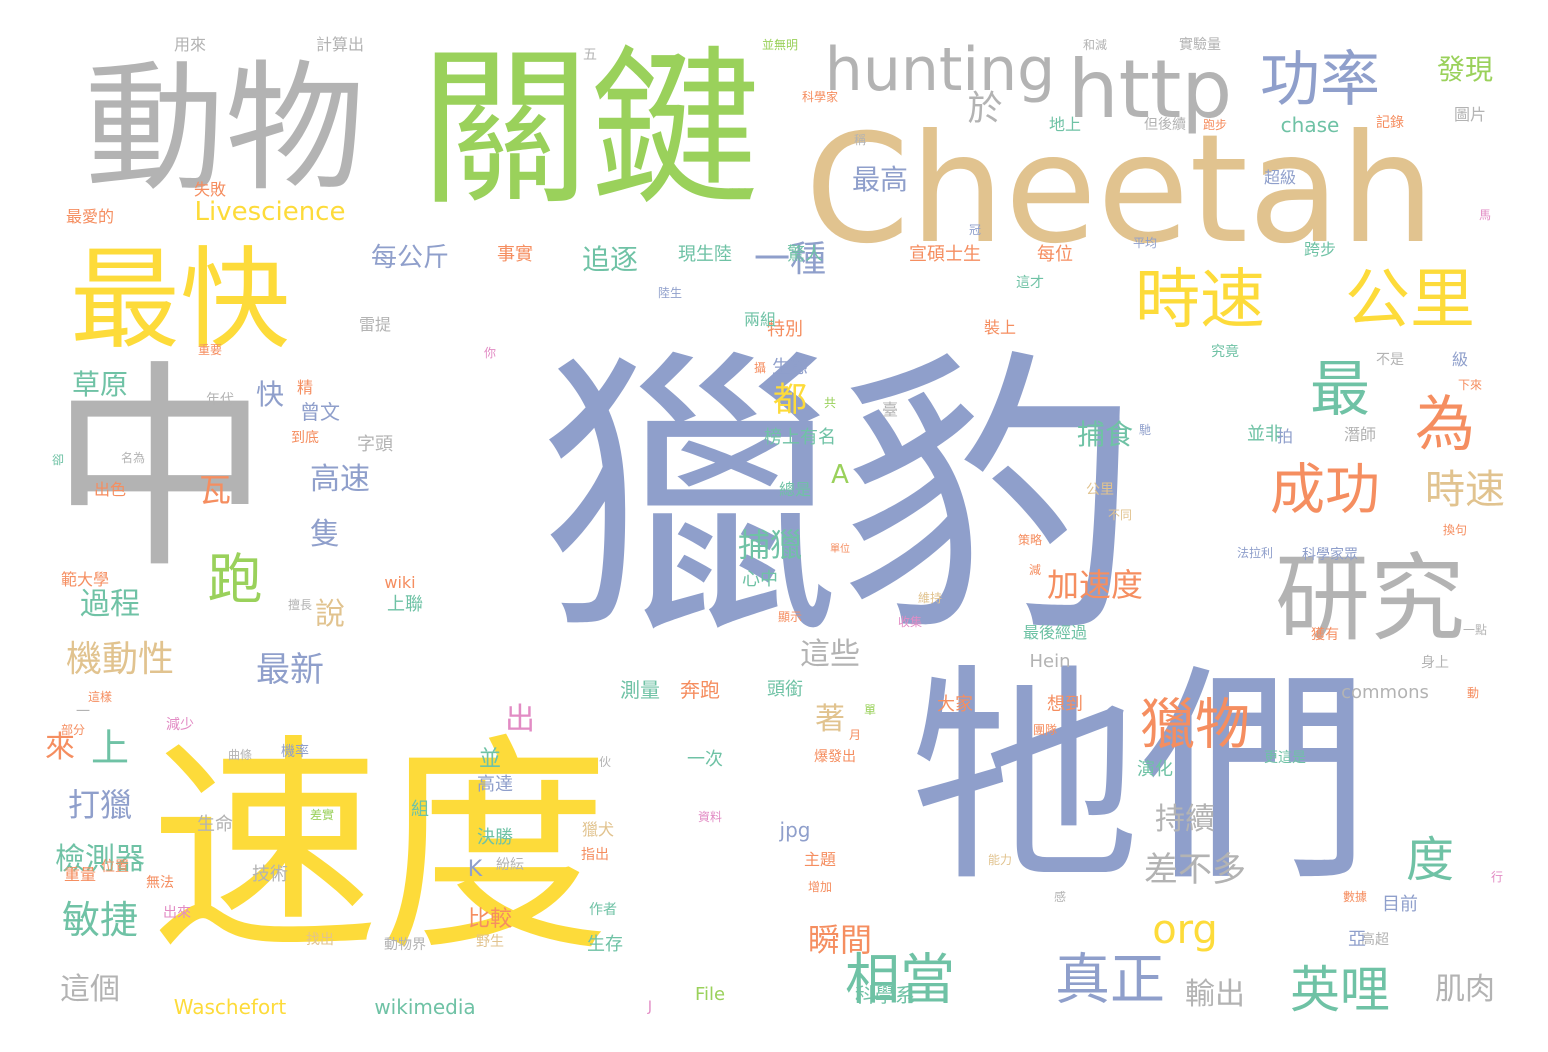  I want to click on word-4e2d: 中, so click(160, 470).